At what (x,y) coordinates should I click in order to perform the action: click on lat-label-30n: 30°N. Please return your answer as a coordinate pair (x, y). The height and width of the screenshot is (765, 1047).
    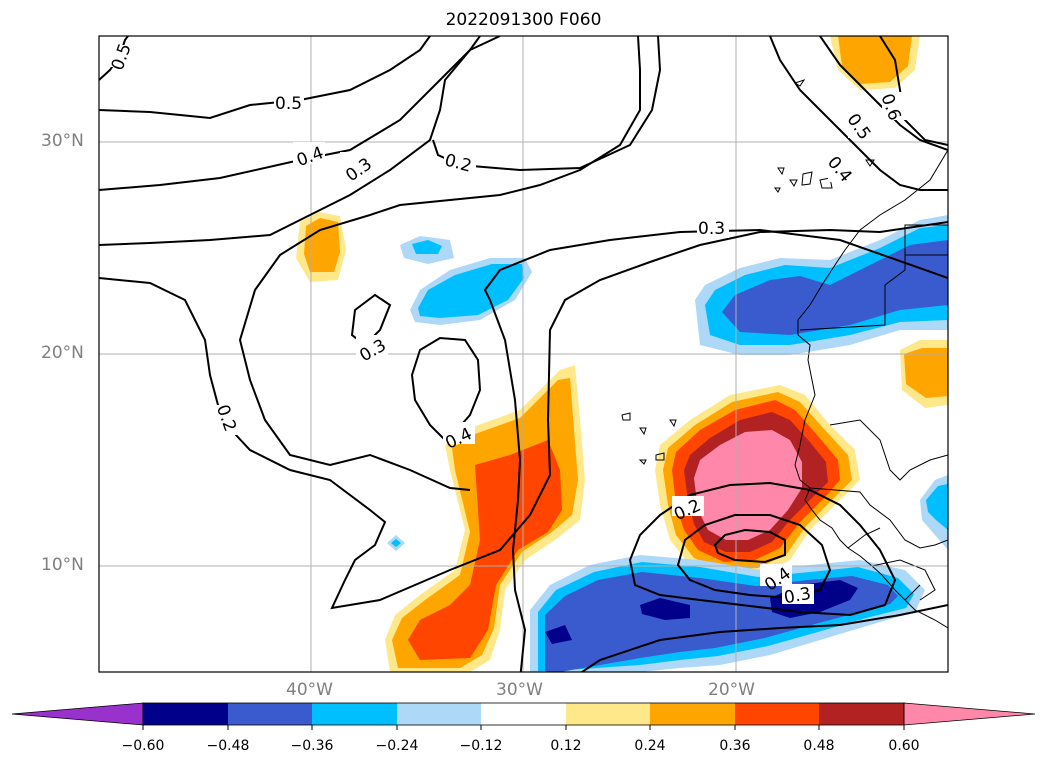
    Looking at the image, I should click on (62, 141).